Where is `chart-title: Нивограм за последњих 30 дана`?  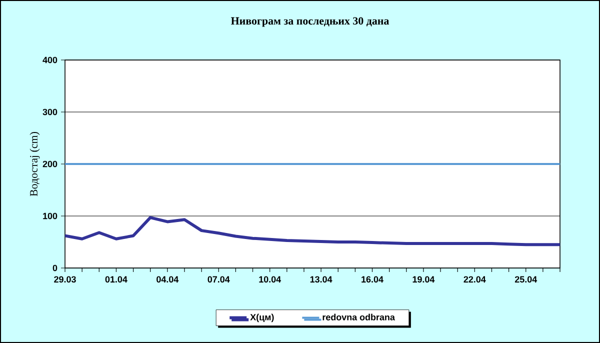 chart-title: Нивограм за последњих 30 дана is located at coordinates (310, 22).